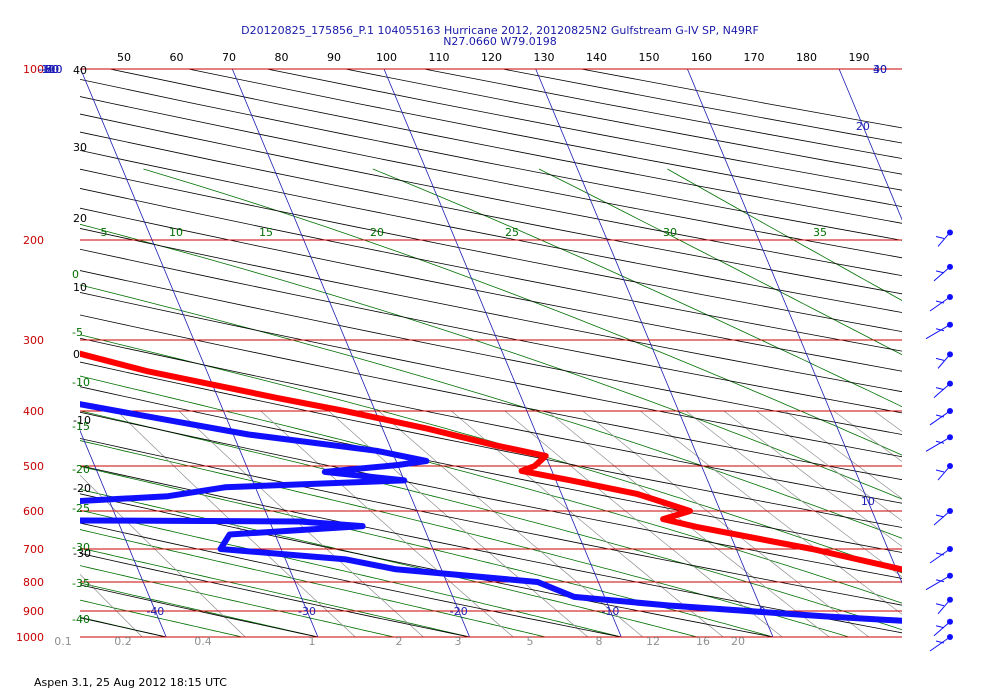 This screenshot has width=1000, height=700. I want to click on isotherm-label: 20, so click(863, 126).